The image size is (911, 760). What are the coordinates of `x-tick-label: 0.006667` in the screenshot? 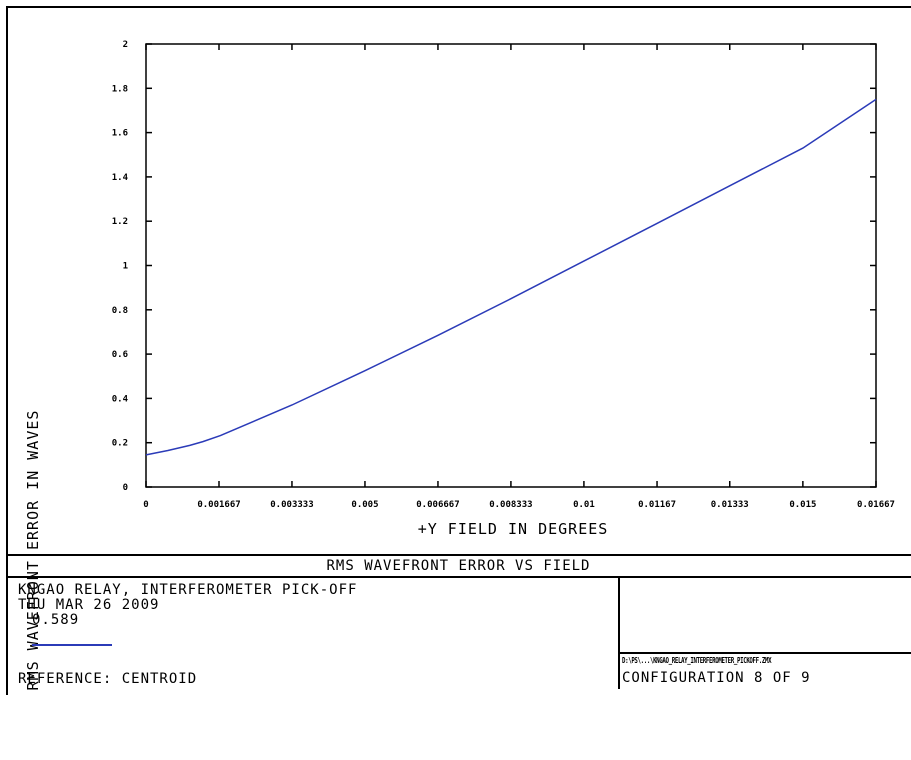 It's located at (437, 505).